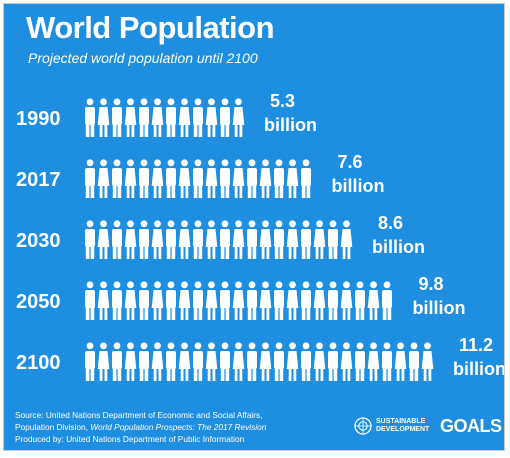  Describe the element at coordinates (403, 429) in the screenshot. I see `sdg-logo-line-2: DEVELOPMENT` at that location.